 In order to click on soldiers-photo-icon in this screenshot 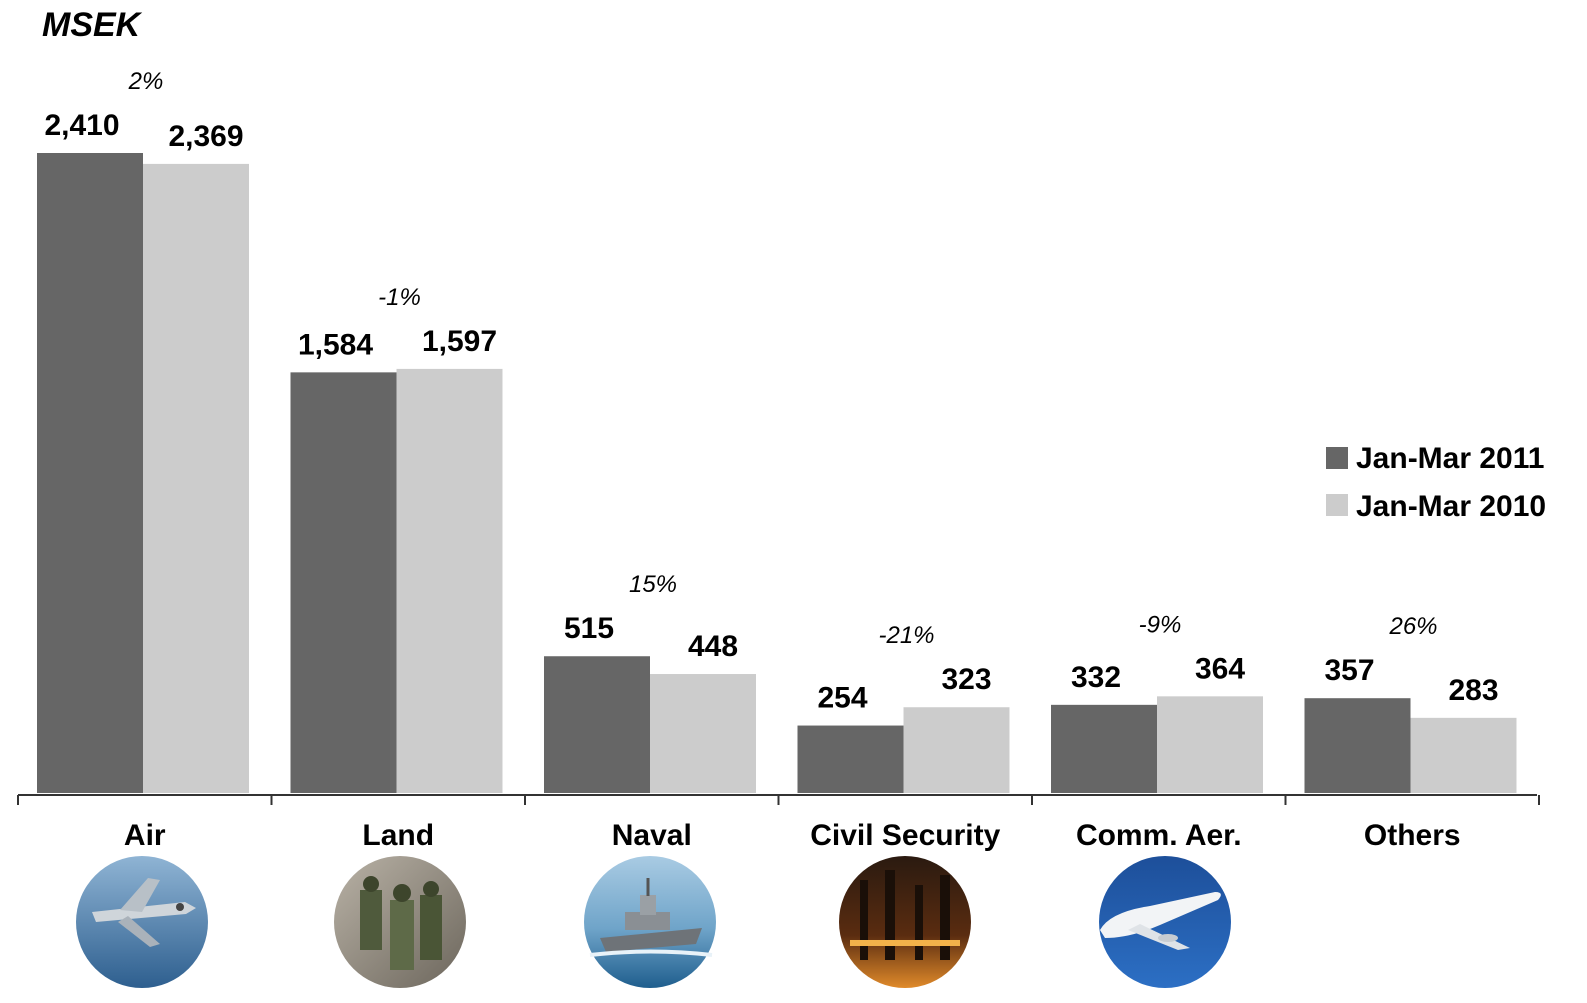, I will do `click(400, 922)`.